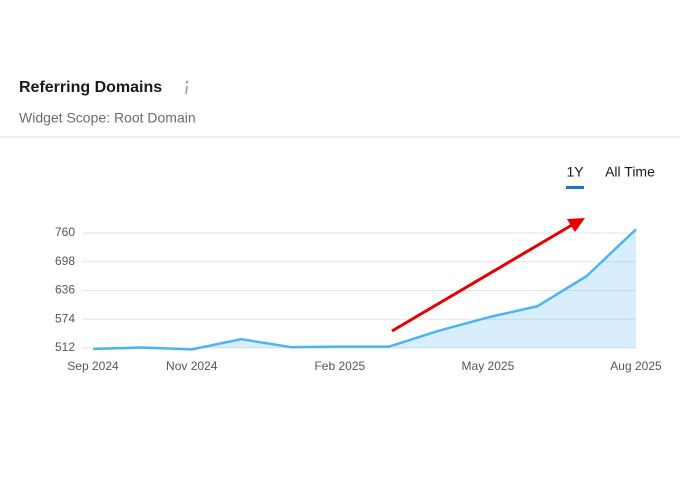  Describe the element at coordinates (636, 366) in the screenshot. I see `x-tick-label: Aug 2025` at that location.